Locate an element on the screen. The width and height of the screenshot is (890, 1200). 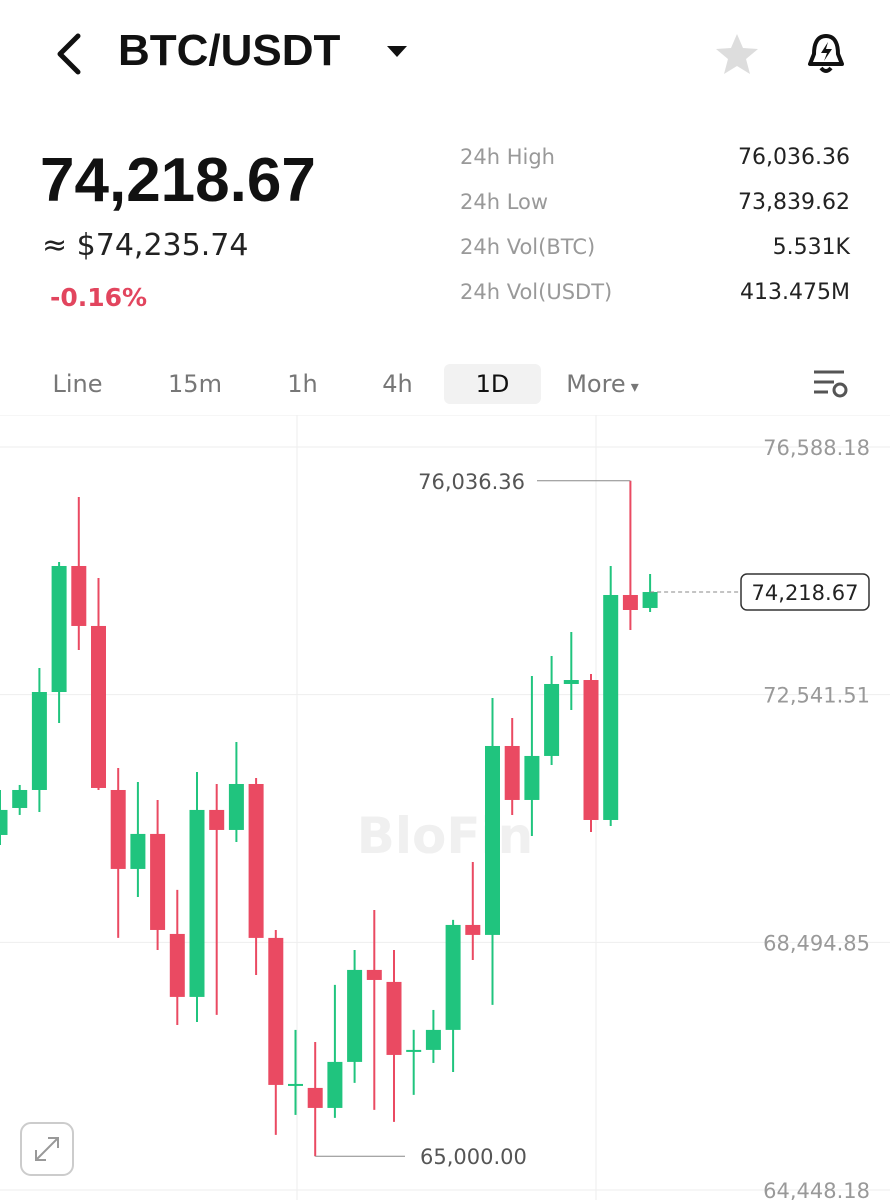
usd-price: ≈ $74,235.74 is located at coordinates (145, 245).